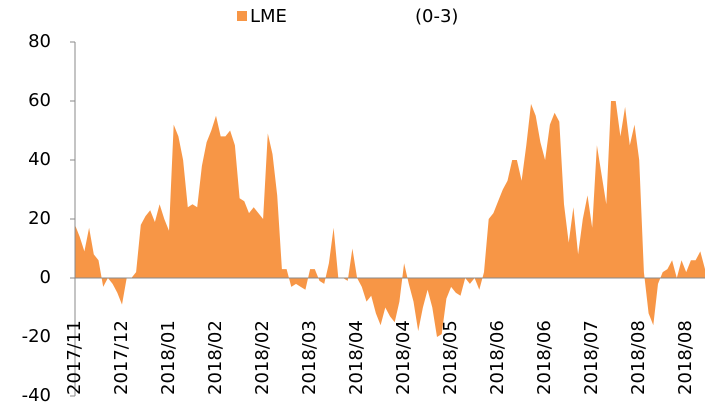  Describe the element at coordinates (168, 357) in the screenshot. I see `x-tick-label: 2018/01` at that location.